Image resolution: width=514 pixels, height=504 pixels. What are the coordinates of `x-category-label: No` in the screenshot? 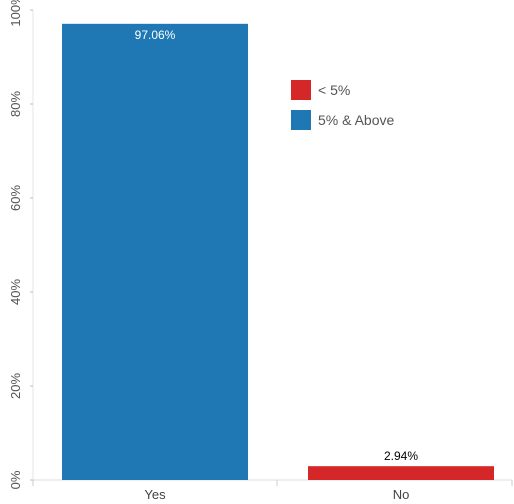 It's located at (401, 494).